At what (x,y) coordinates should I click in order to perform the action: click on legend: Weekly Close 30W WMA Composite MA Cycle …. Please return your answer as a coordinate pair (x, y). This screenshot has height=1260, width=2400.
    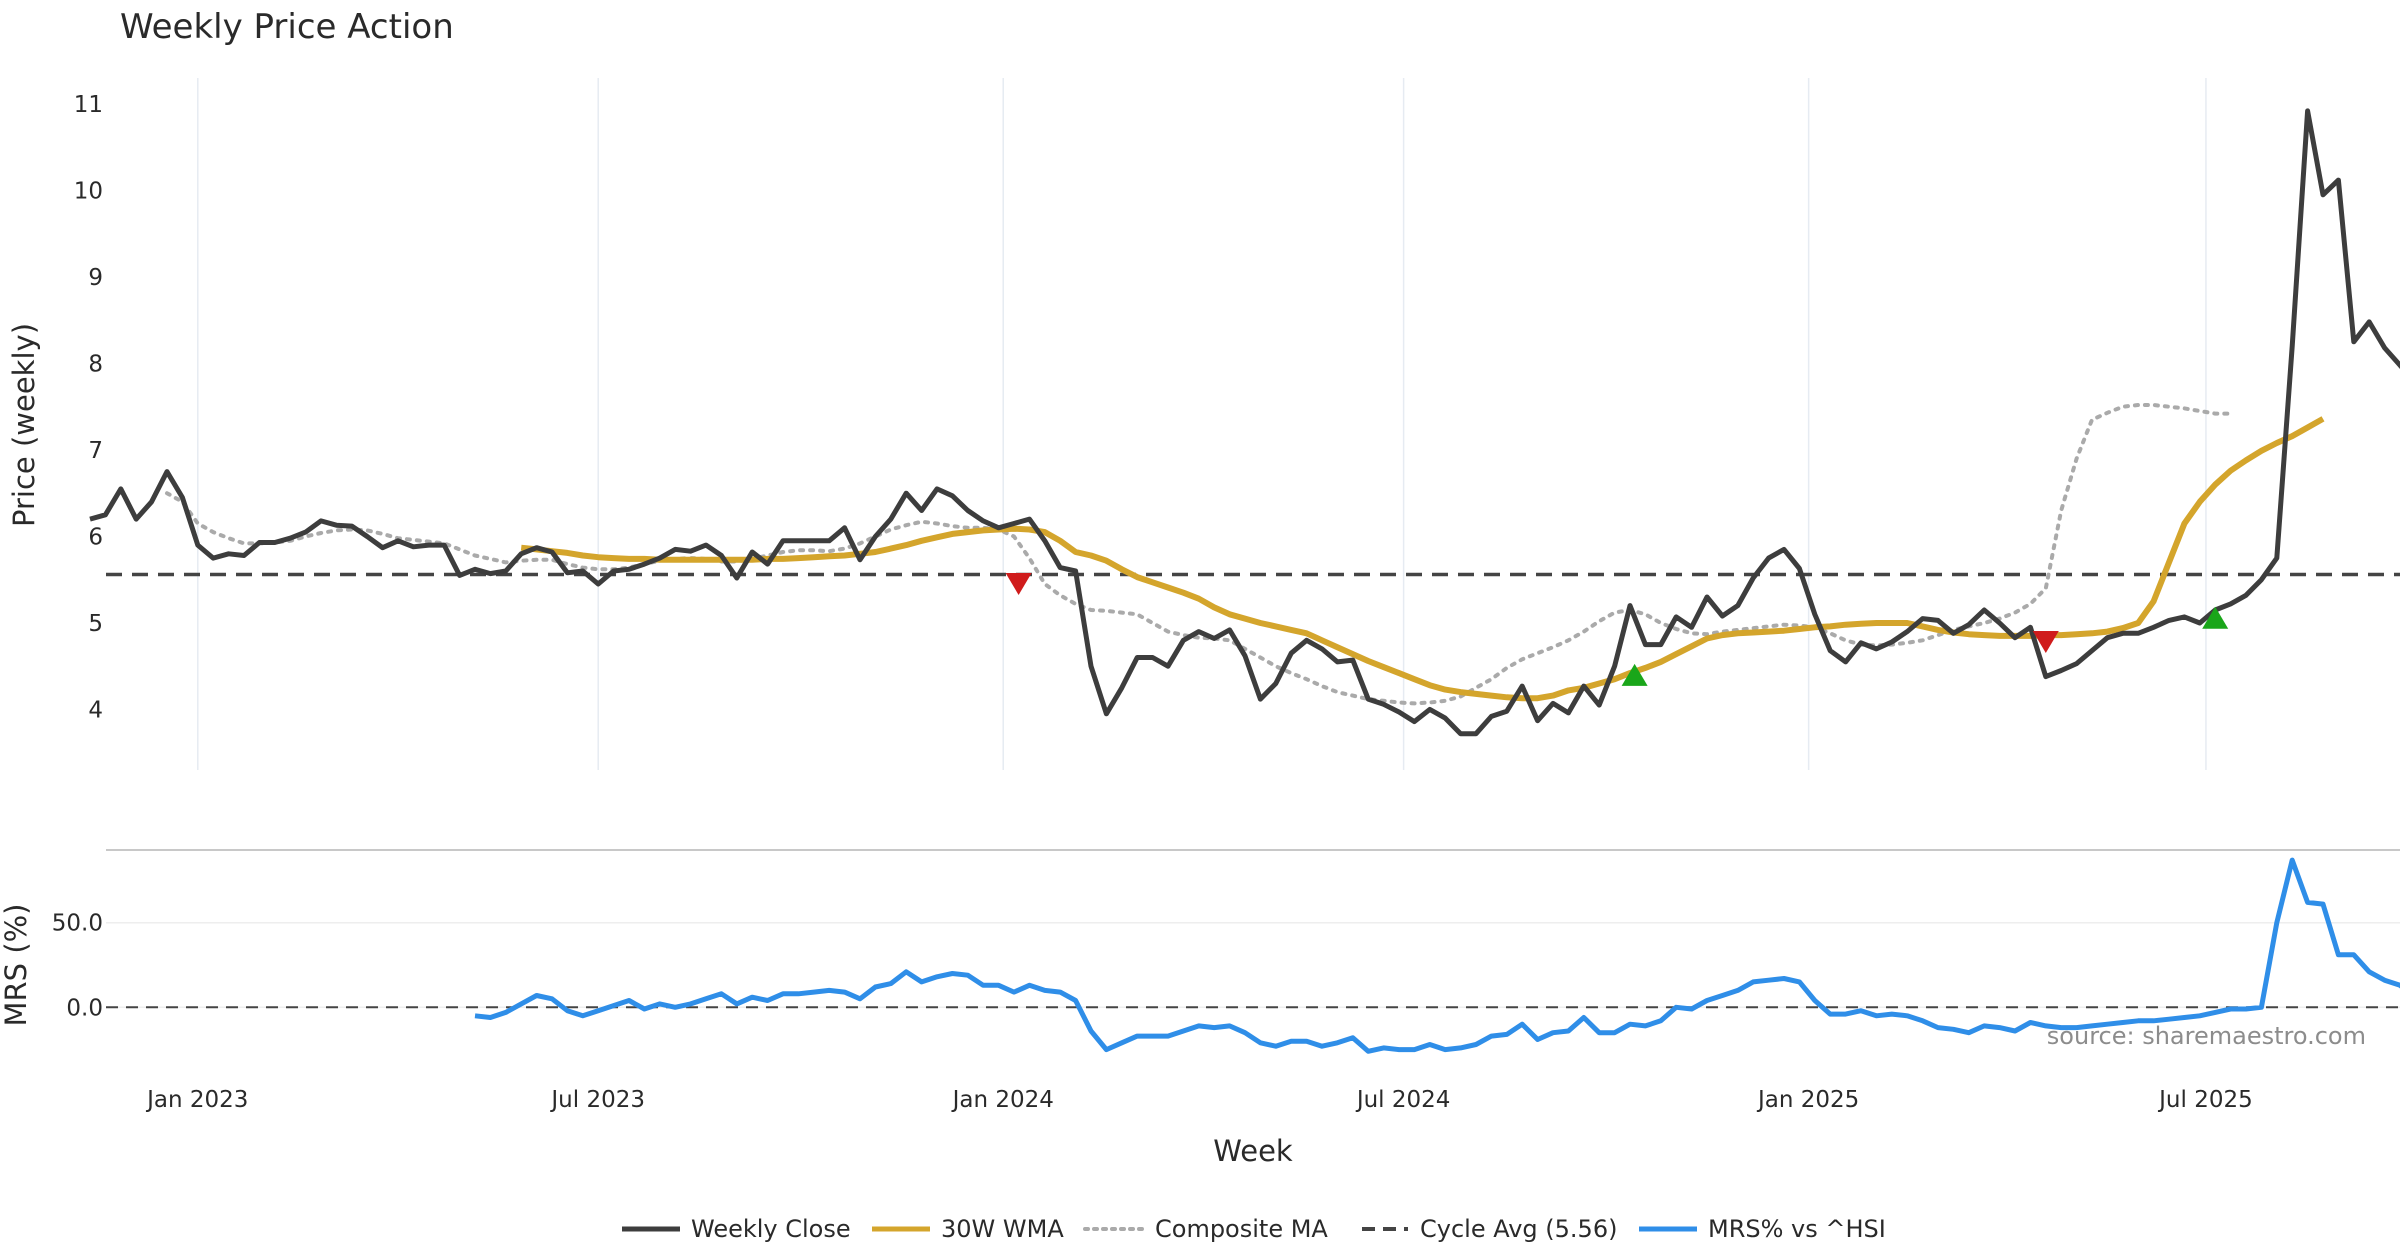
    Looking at the image, I should click on (1254, 1229).